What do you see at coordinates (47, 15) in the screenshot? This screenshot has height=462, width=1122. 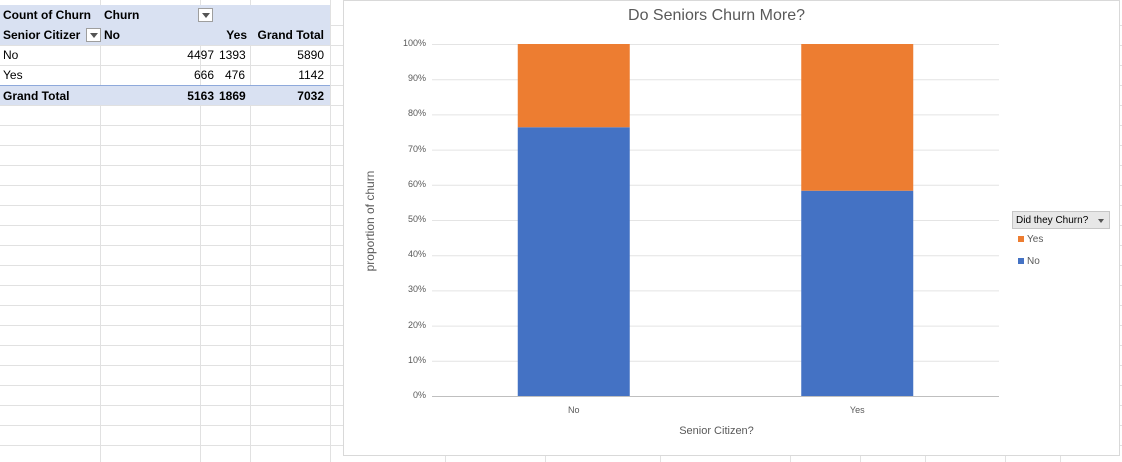 I see `pivot-value-field: Count of Churn` at bounding box center [47, 15].